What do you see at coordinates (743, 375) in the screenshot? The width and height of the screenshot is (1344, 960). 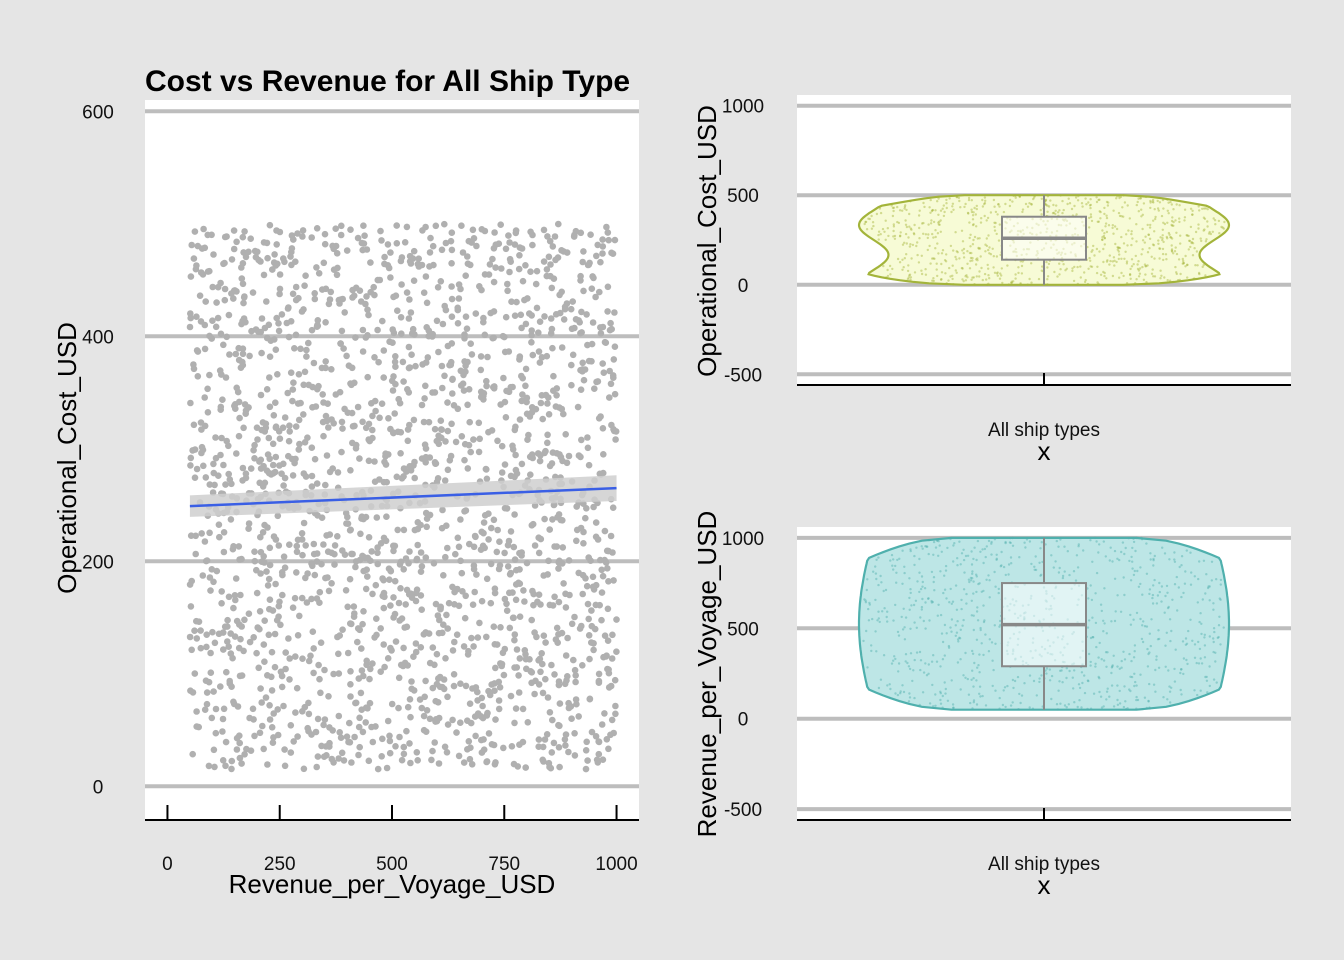 I see `violin-cost-y-tick-label: -500` at bounding box center [743, 375].